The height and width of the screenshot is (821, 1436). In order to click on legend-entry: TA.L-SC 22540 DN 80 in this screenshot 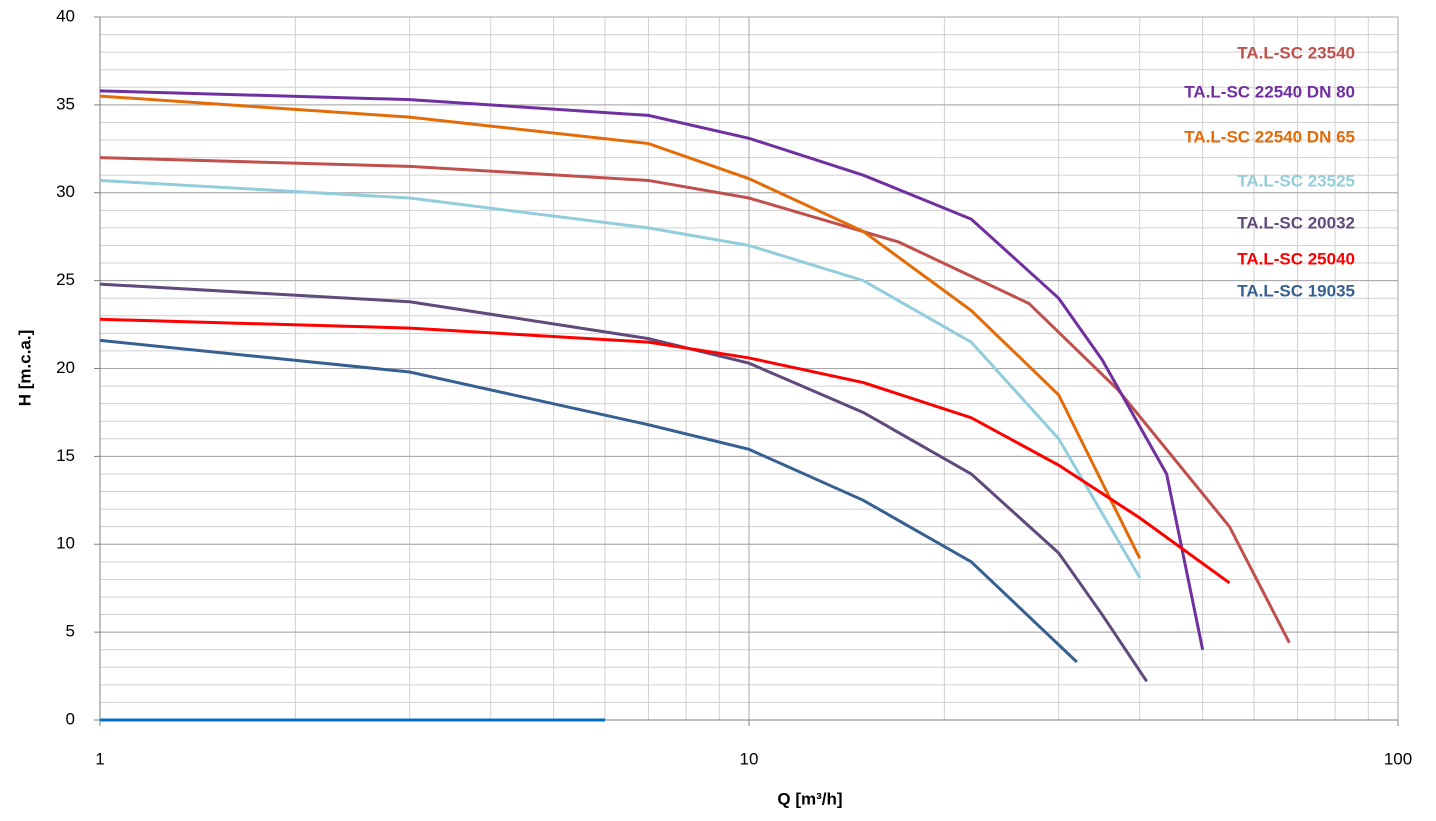, I will do `click(1269, 91)`.